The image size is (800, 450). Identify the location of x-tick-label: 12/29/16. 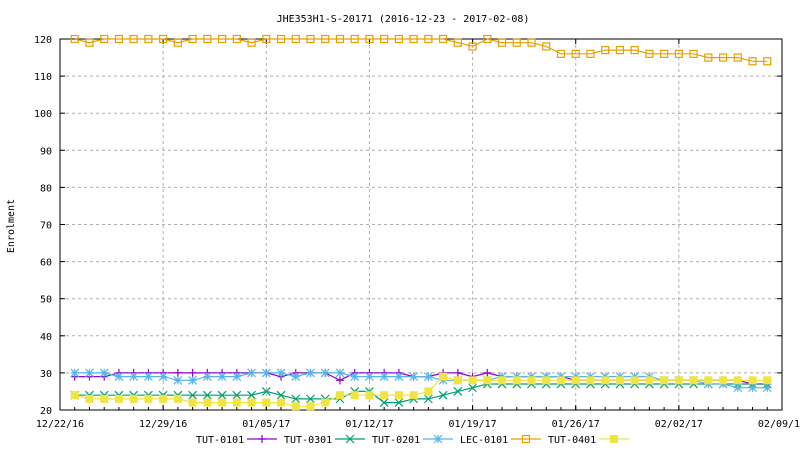
(163, 424).